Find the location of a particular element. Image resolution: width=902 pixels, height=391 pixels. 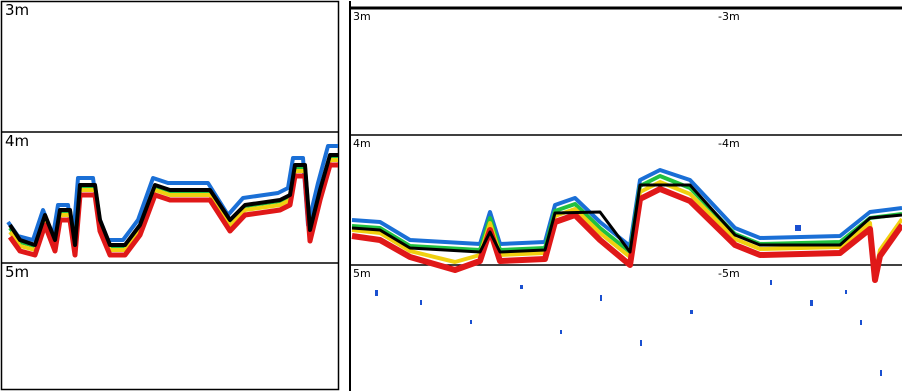

depth-label: -4m is located at coordinates (729, 143).